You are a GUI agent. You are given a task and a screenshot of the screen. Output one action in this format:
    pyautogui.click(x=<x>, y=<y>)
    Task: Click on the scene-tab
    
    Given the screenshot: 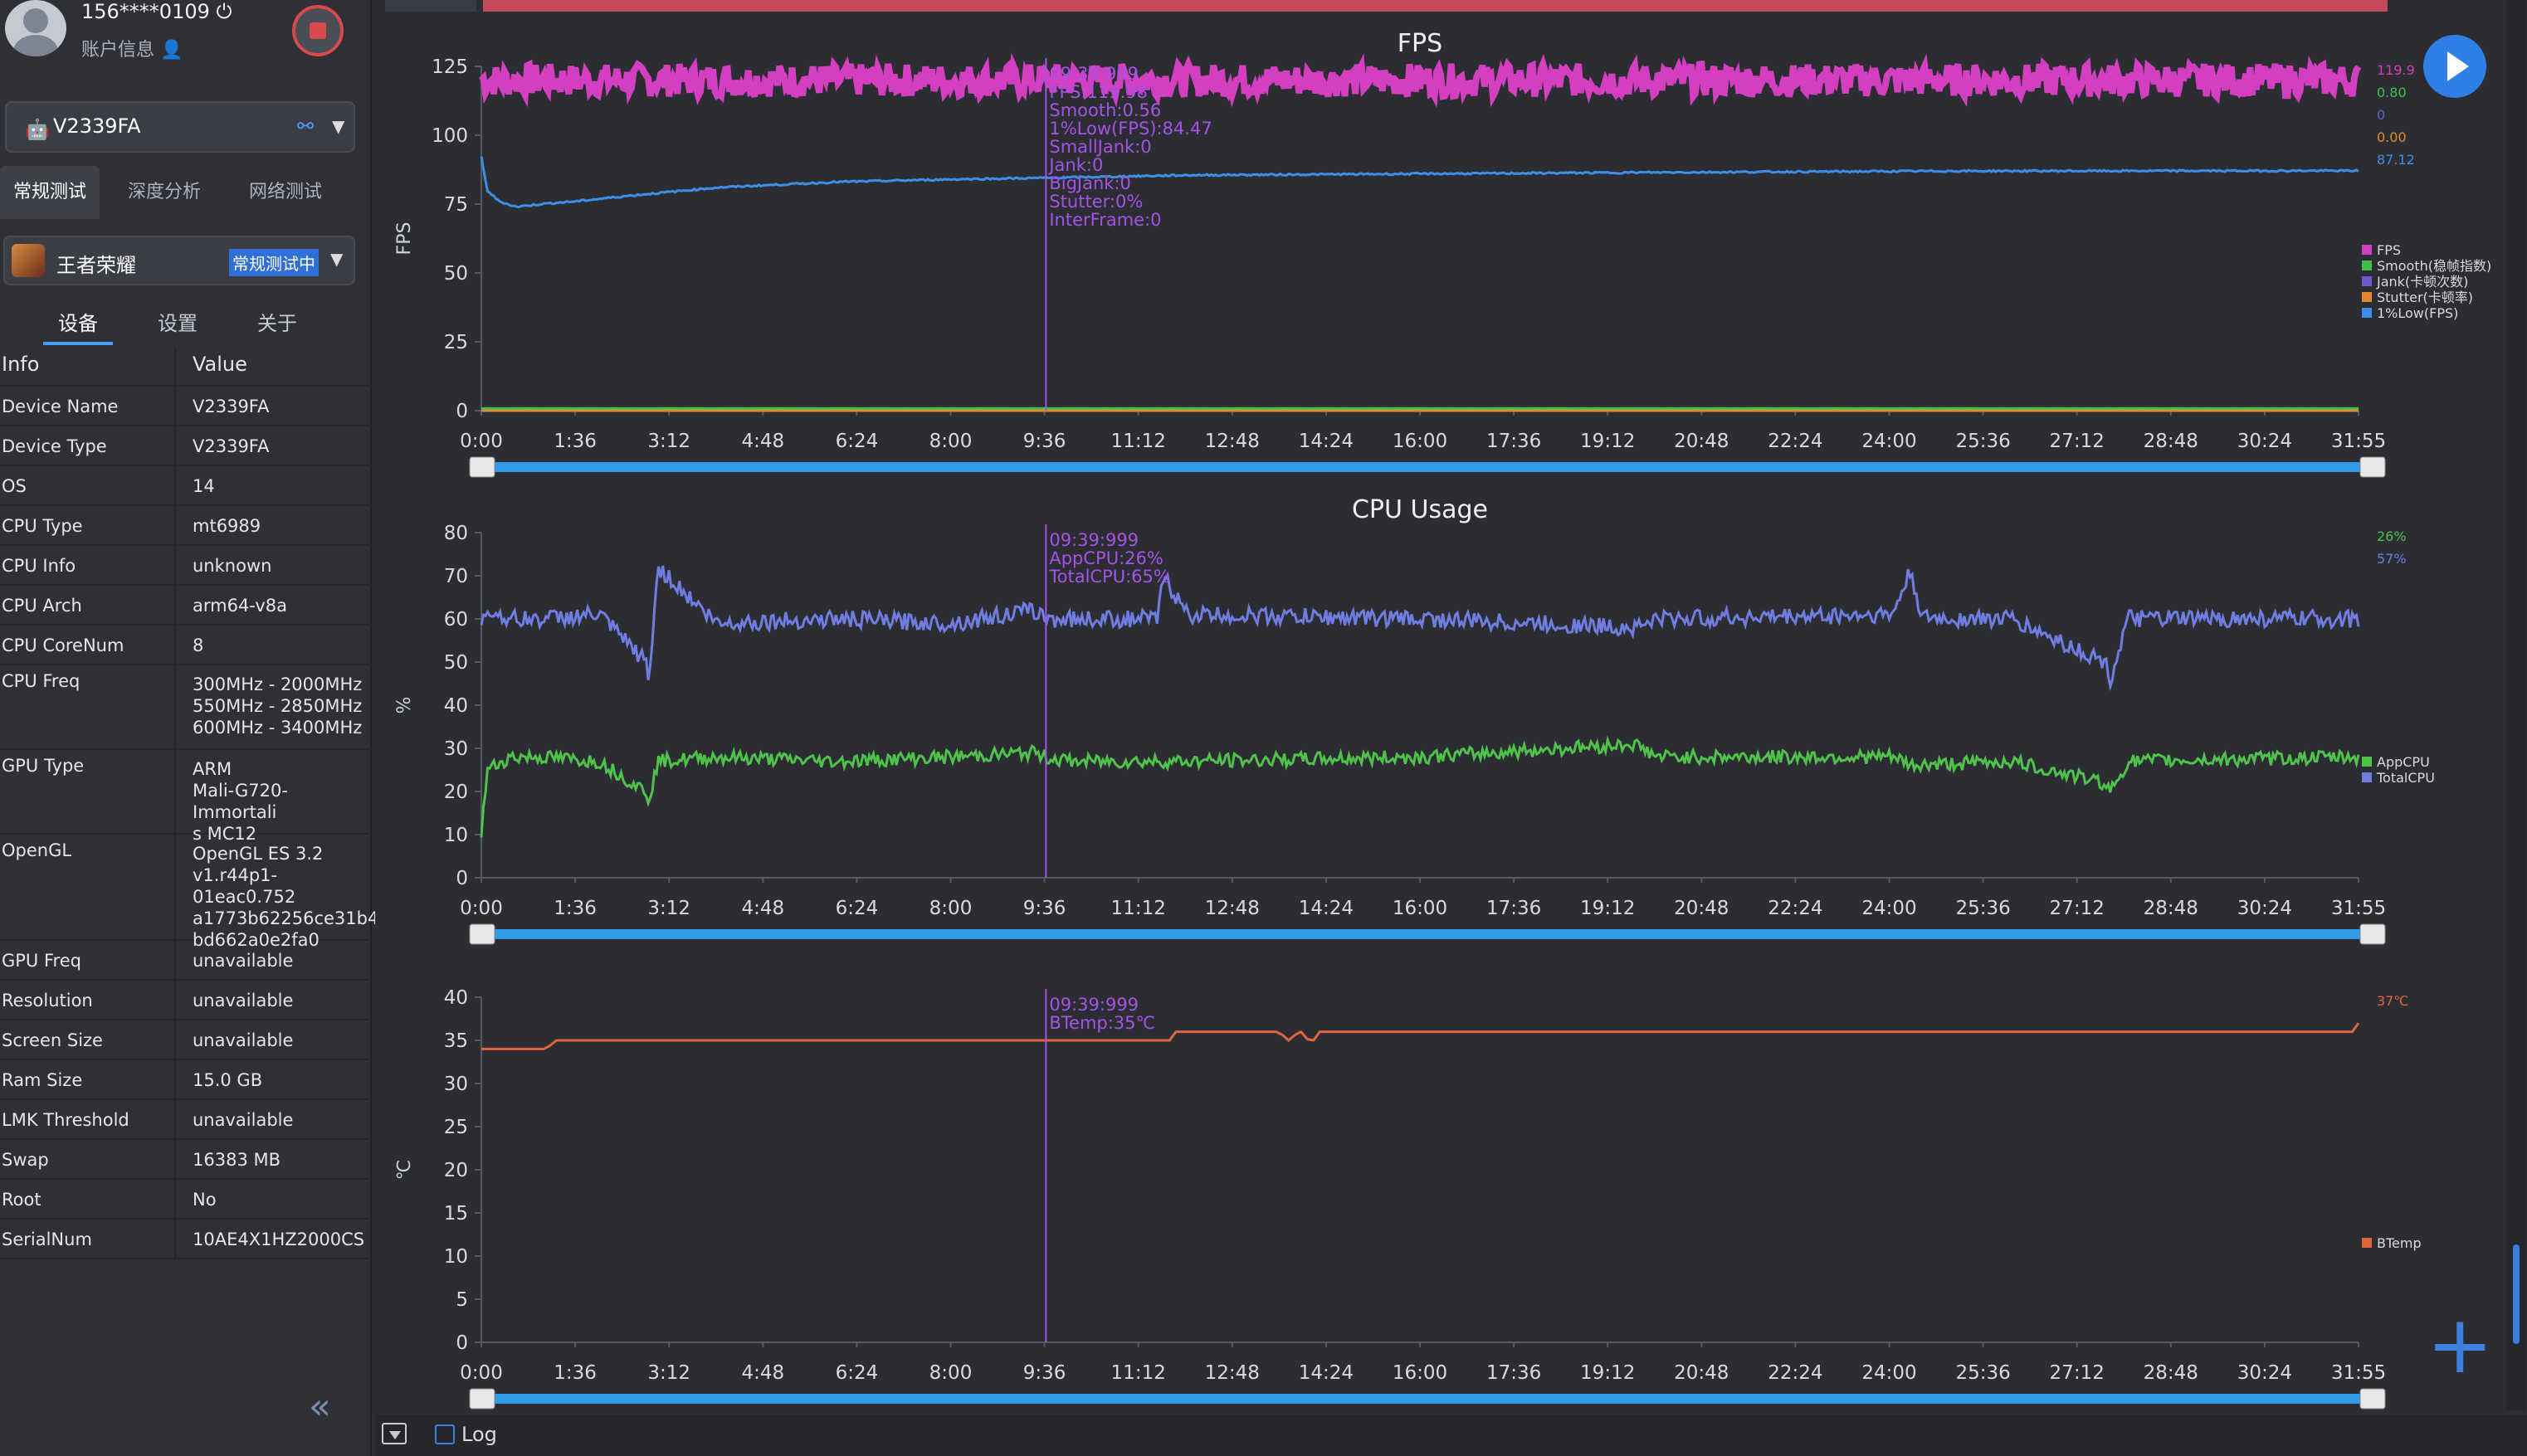 What is the action you would take?
    pyautogui.click(x=430, y=6)
    